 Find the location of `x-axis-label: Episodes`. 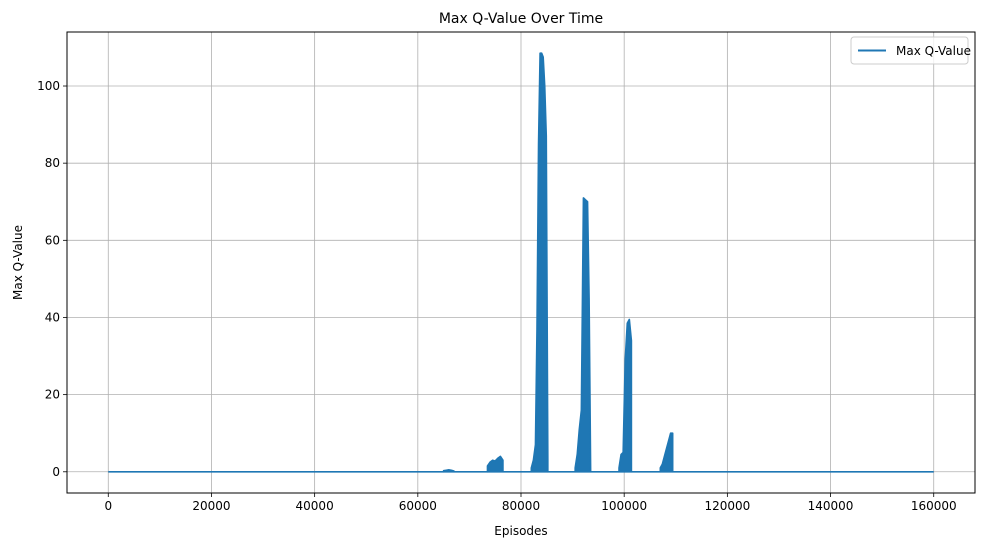

x-axis-label: Episodes is located at coordinates (520, 531).